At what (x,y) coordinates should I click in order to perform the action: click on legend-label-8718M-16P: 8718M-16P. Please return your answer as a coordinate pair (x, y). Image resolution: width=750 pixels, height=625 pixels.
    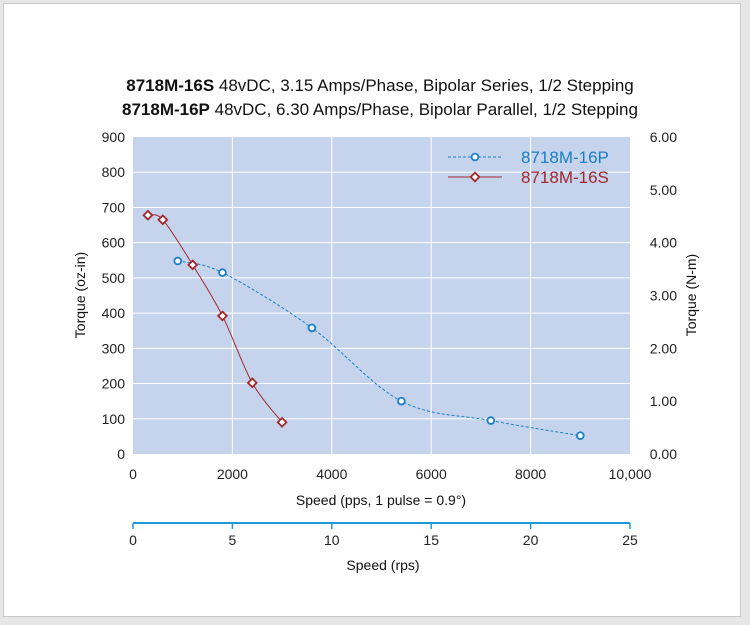
    Looking at the image, I should click on (565, 157).